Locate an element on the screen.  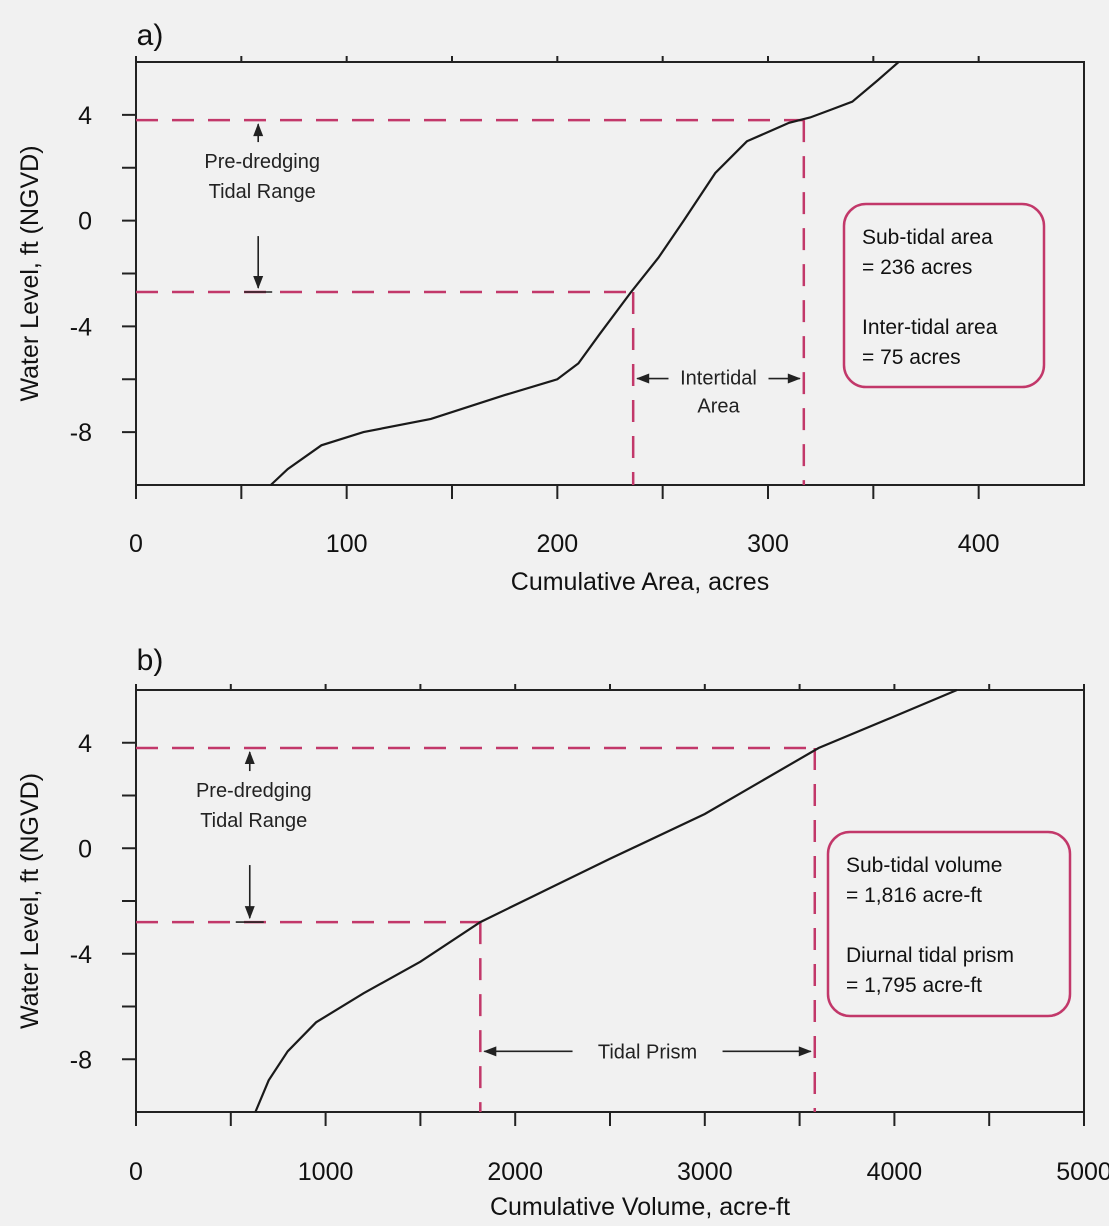
summary-line: Sub-tidal volume is located at coordinates (924, 865).